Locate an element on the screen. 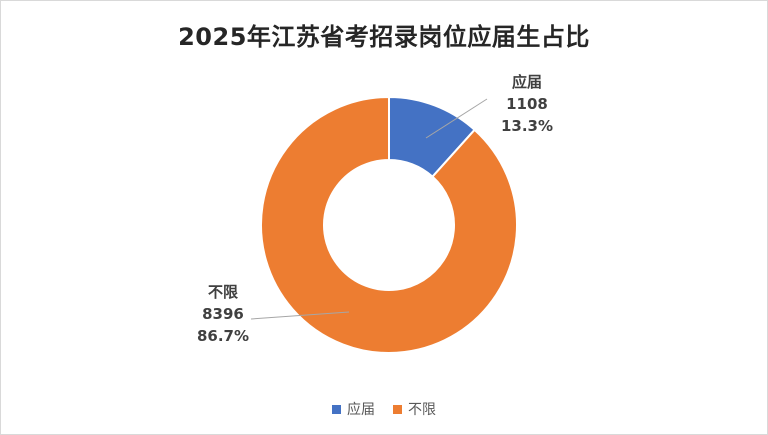 The image size is (768, 435). chart-title: 2025年江苏省考招录岗位应届生占比 is located at coordinates (384, 37).